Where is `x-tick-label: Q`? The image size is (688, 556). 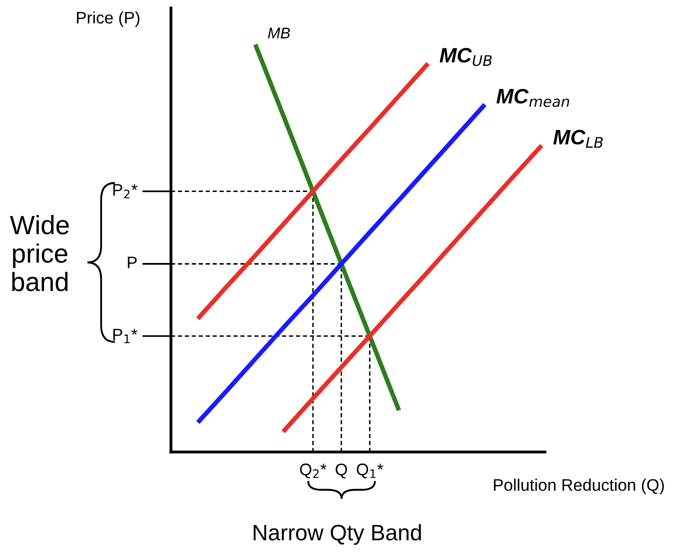
x-tick-label: Q is located at coordinates (342, 471).